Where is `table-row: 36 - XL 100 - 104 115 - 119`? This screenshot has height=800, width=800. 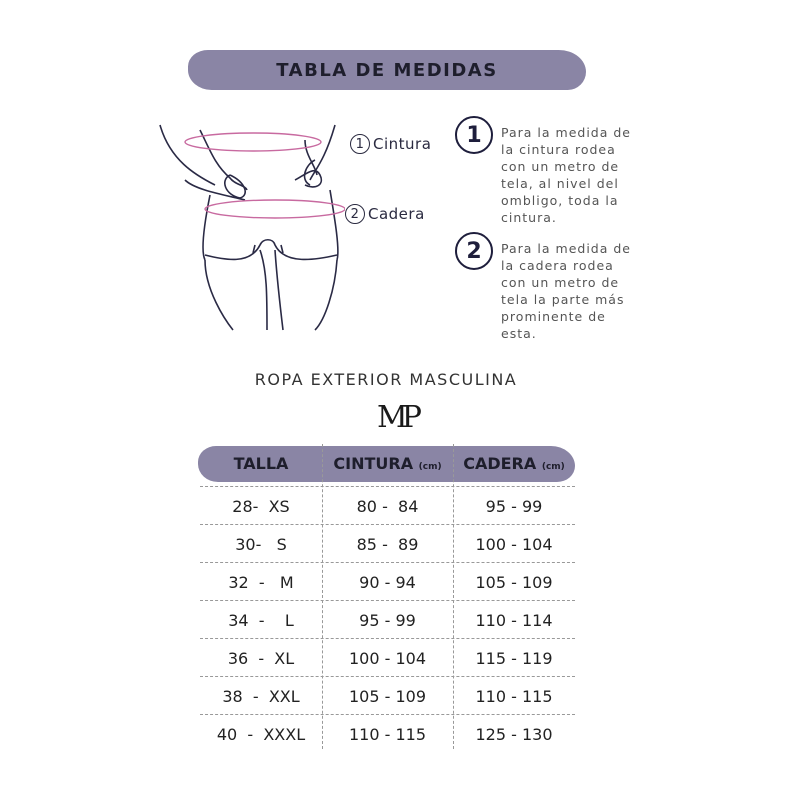 table-row: 36 - XL 100 - 104 115 - 119 is located at coordinates (387, 657).